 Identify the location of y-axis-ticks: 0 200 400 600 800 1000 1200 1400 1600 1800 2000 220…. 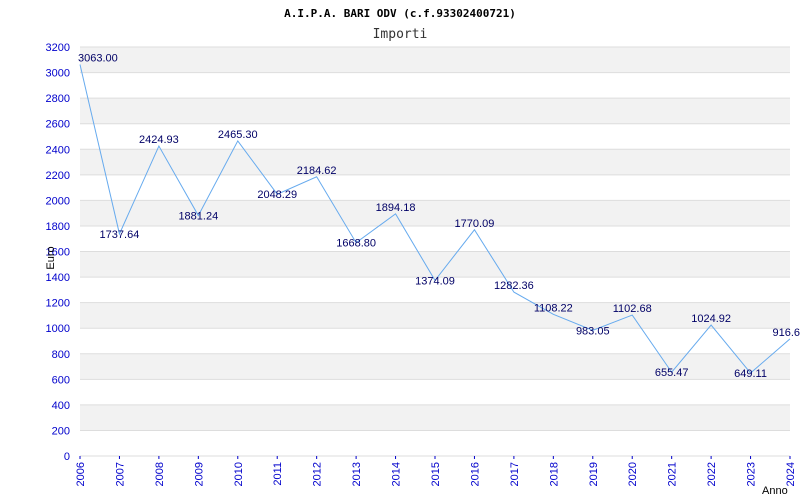
(58, 252).